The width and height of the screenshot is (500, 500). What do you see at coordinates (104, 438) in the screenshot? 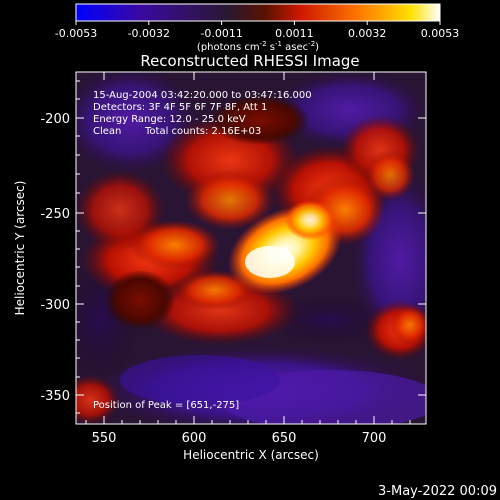
I see `x-tick-label: 550` at bounding box center [104, 438].